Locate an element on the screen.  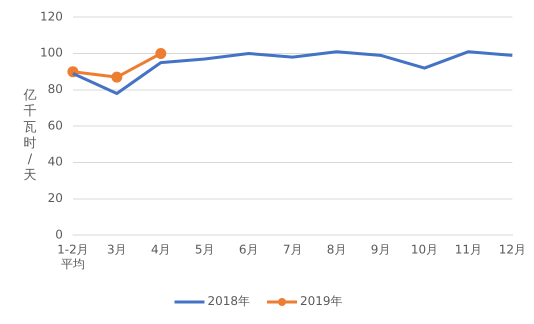
y-tick-label: 60 is located at coordinates (55, 125).